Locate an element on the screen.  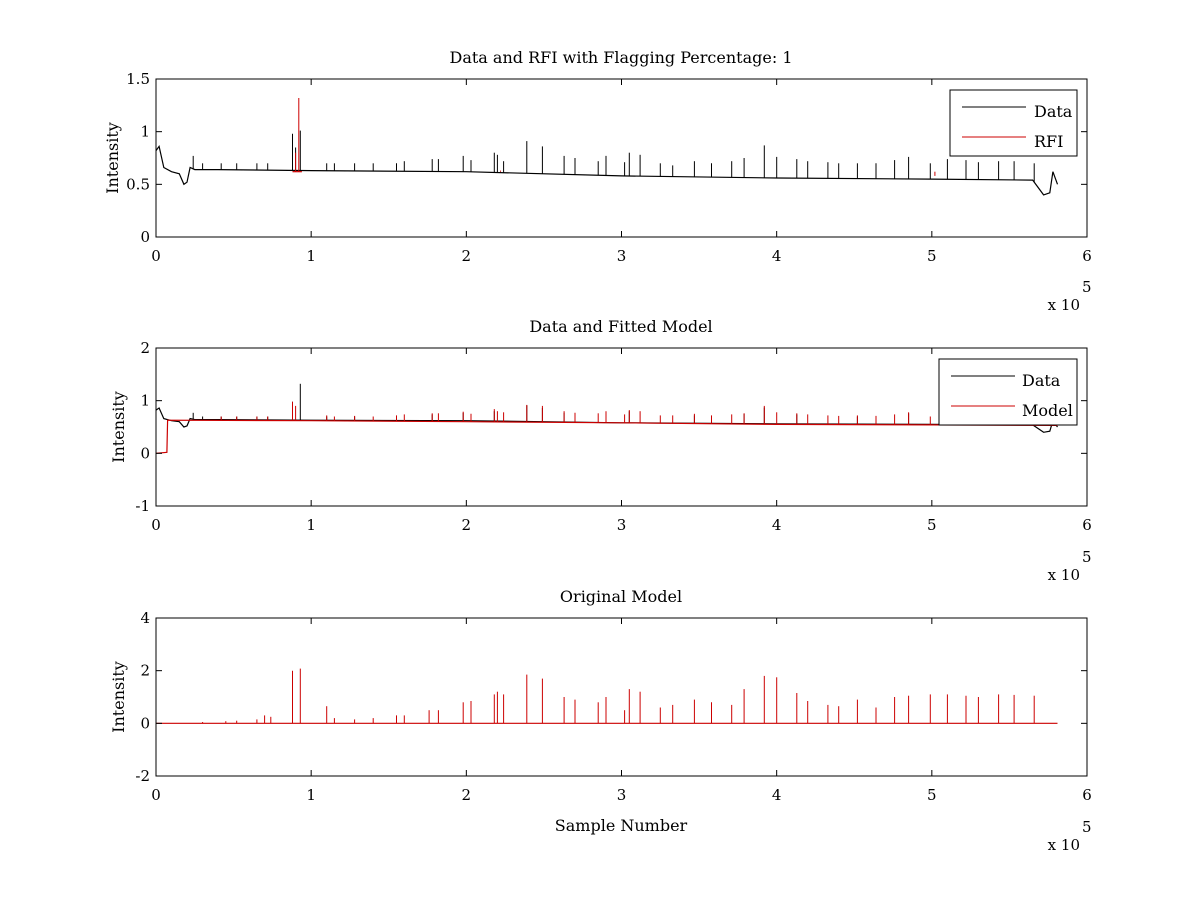
panel-2-x-tick-label-7: 6 is located at coordinates (1087, 525).